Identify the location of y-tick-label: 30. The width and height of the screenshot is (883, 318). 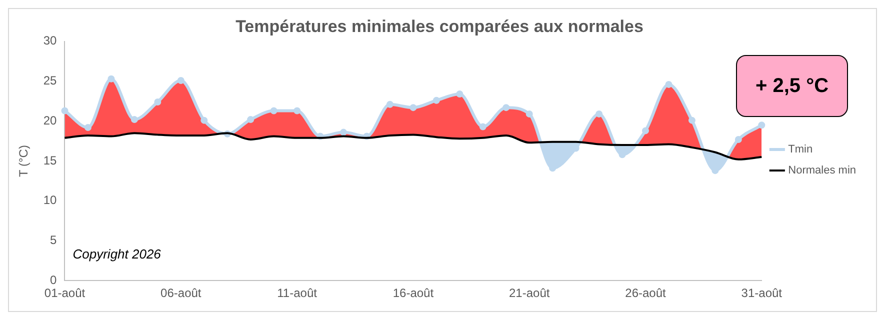
(50, 41).